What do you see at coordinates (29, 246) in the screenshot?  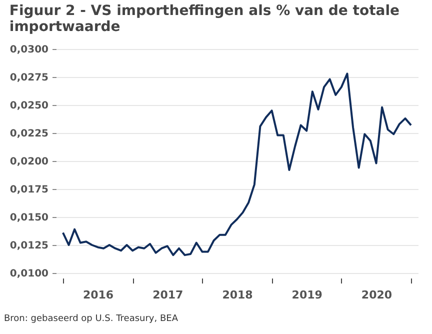 I see `y-tick-label: 0,0125` at bounding box center [29, 246].